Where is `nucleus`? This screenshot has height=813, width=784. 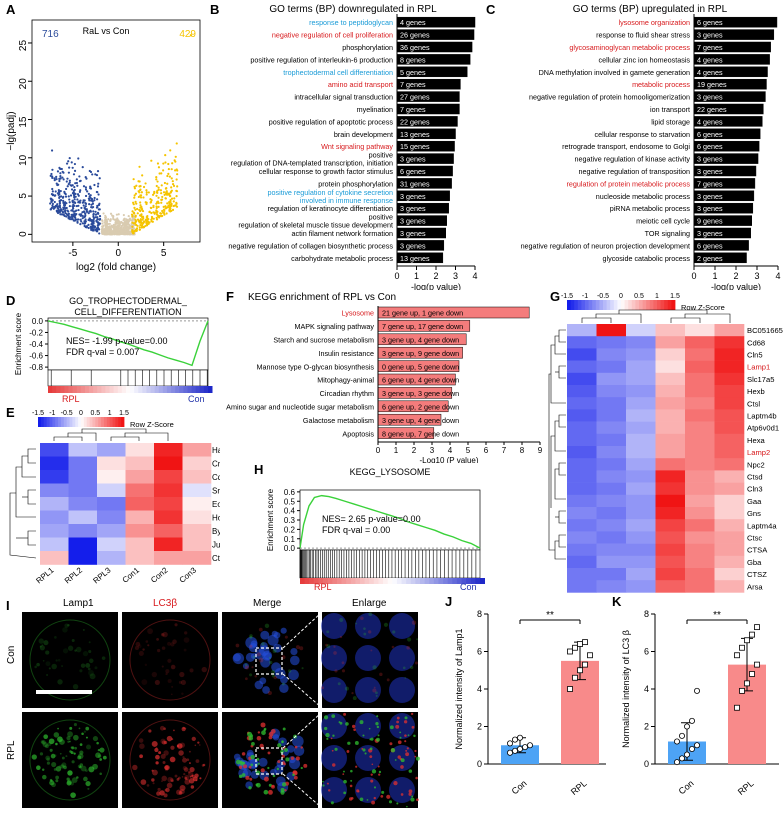
nucleus is located at coordinates (283, 630).